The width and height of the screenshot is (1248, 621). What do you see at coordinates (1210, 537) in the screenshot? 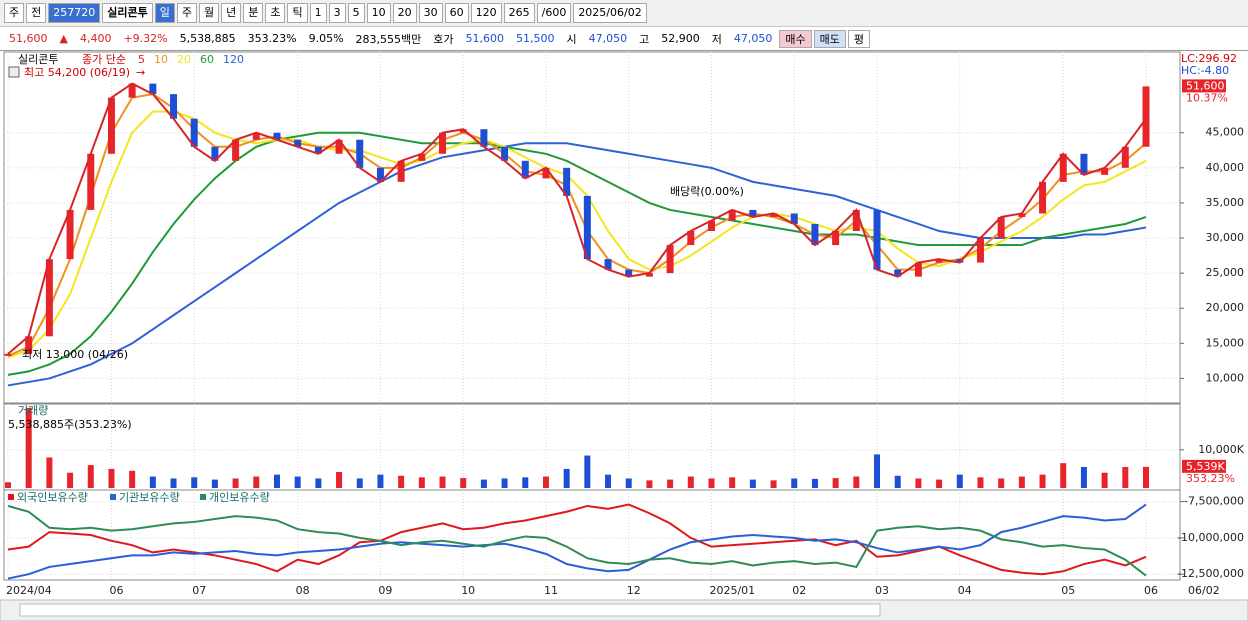
I see `y-tick-label: -10,000,000` at bounding box center [1210, 537].